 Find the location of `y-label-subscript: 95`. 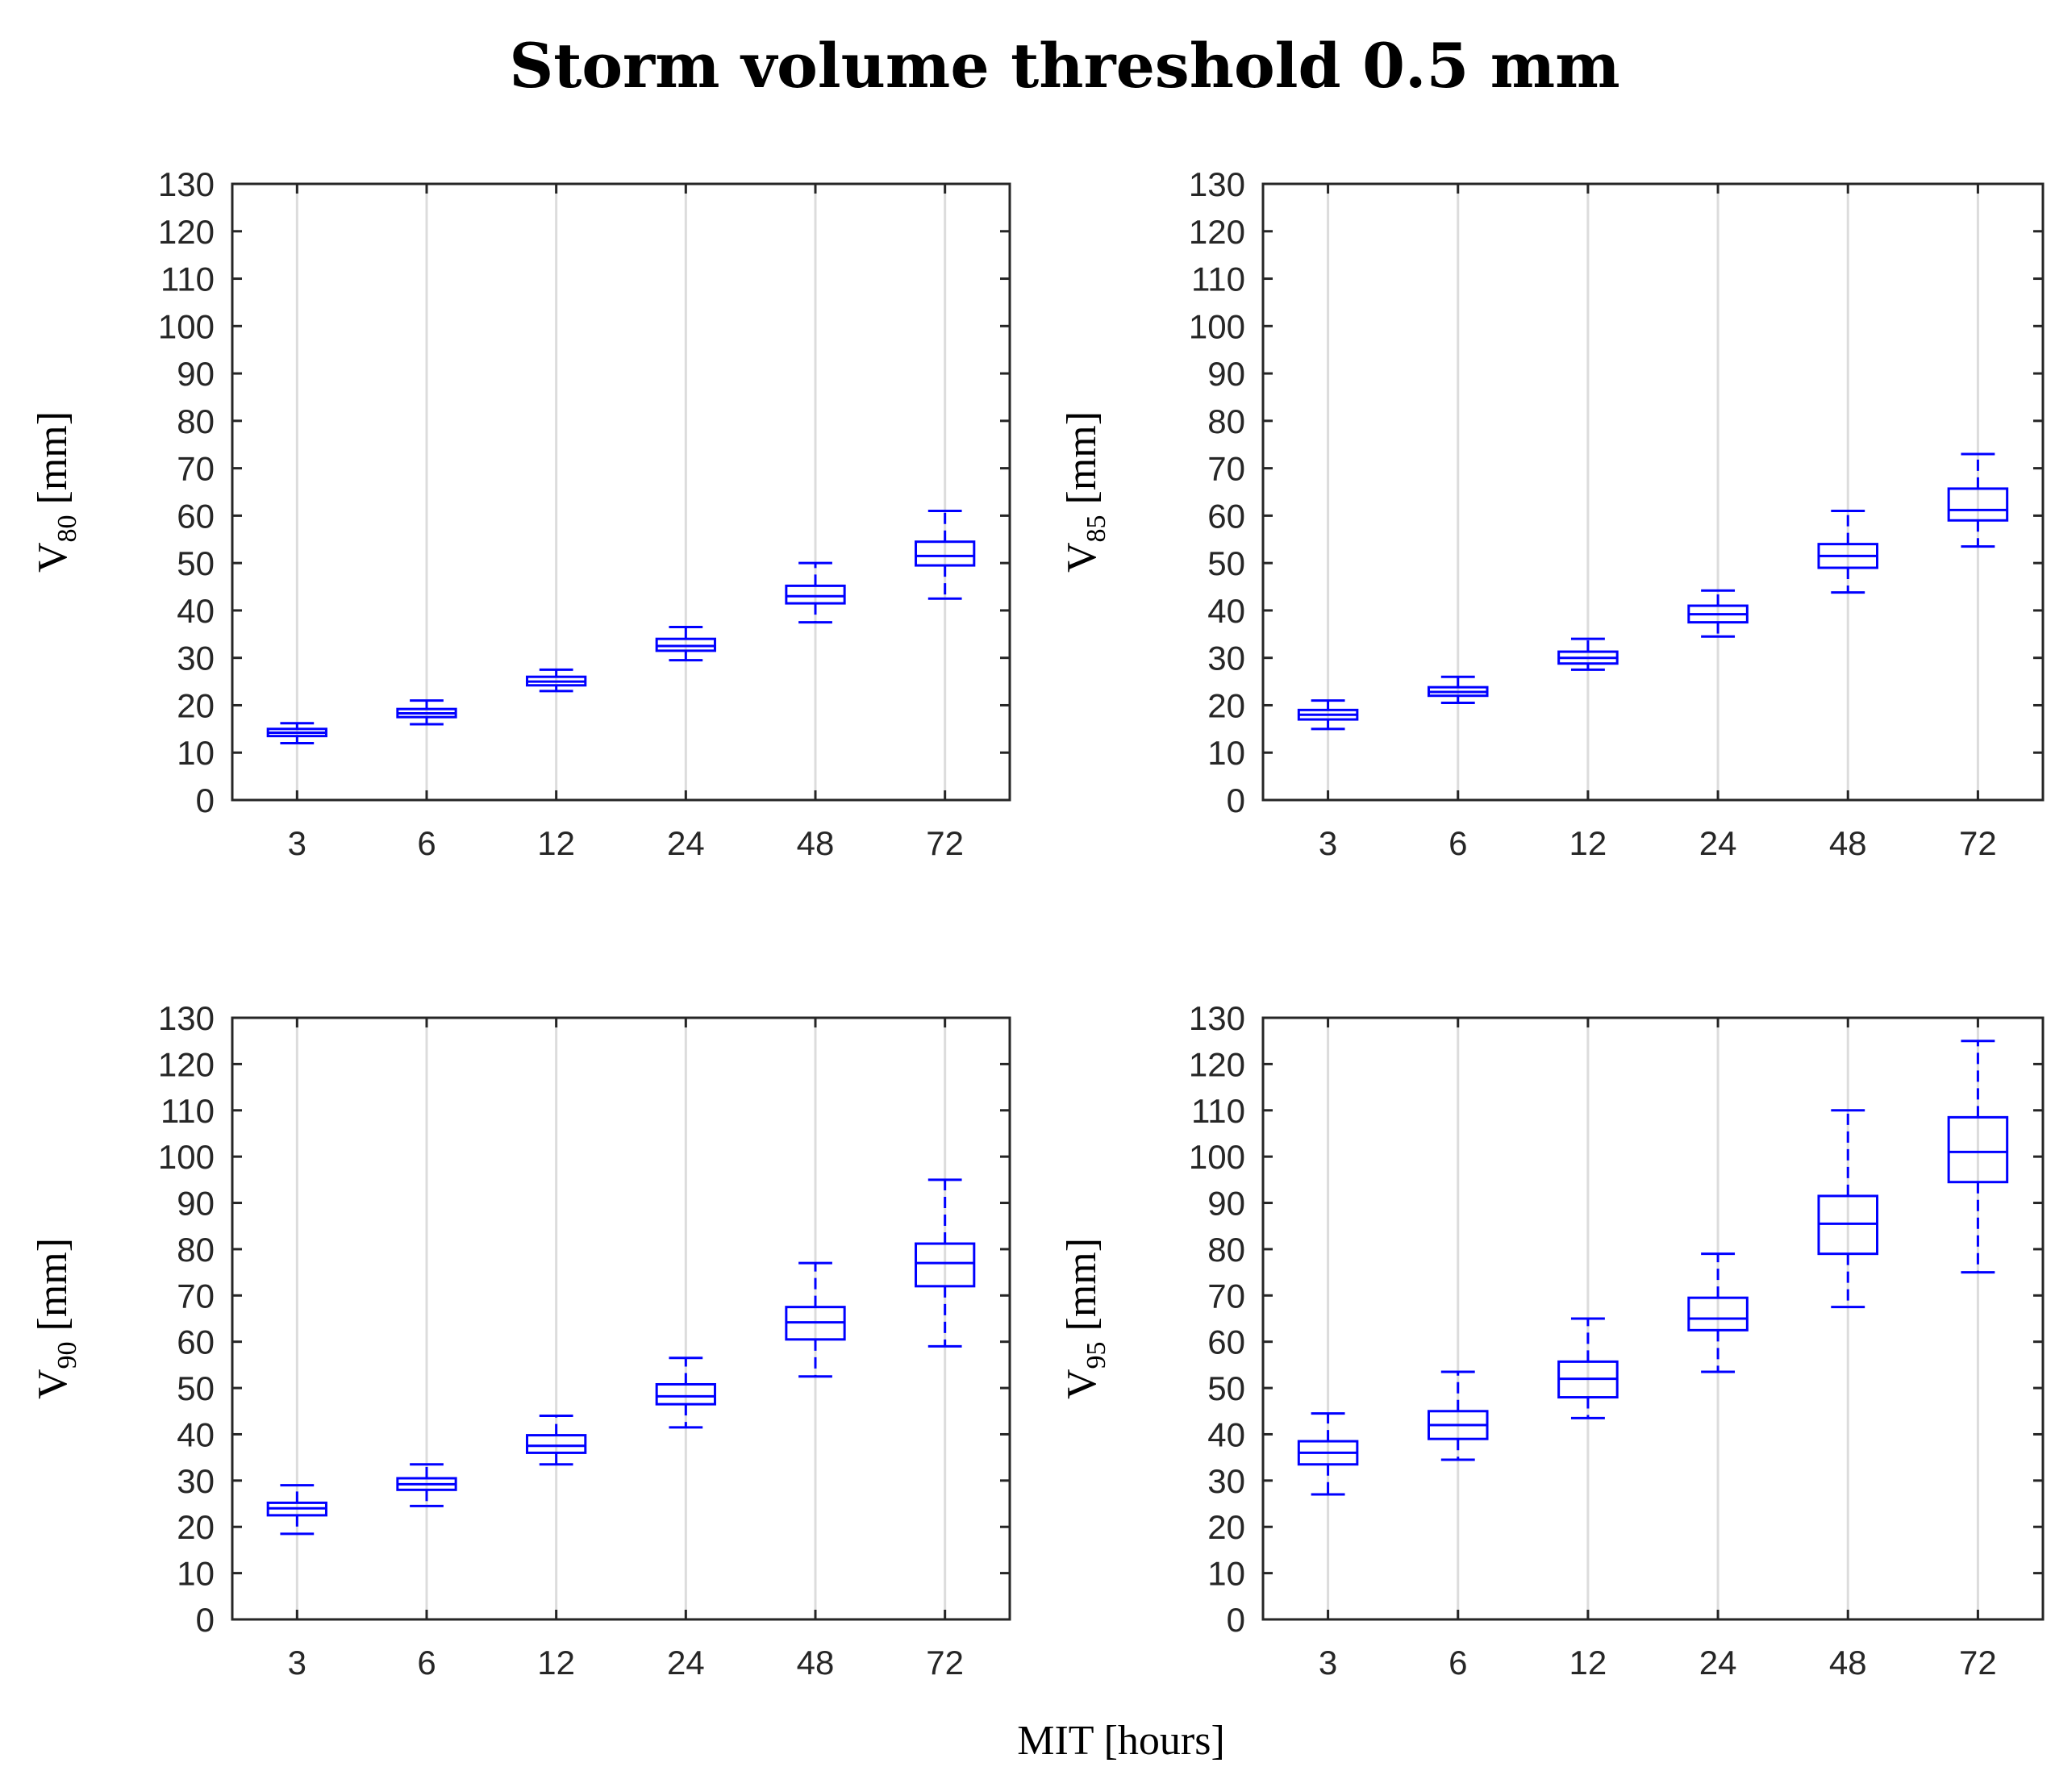

y-label-subscript: 95 is located at coordinates (1097, 1355).